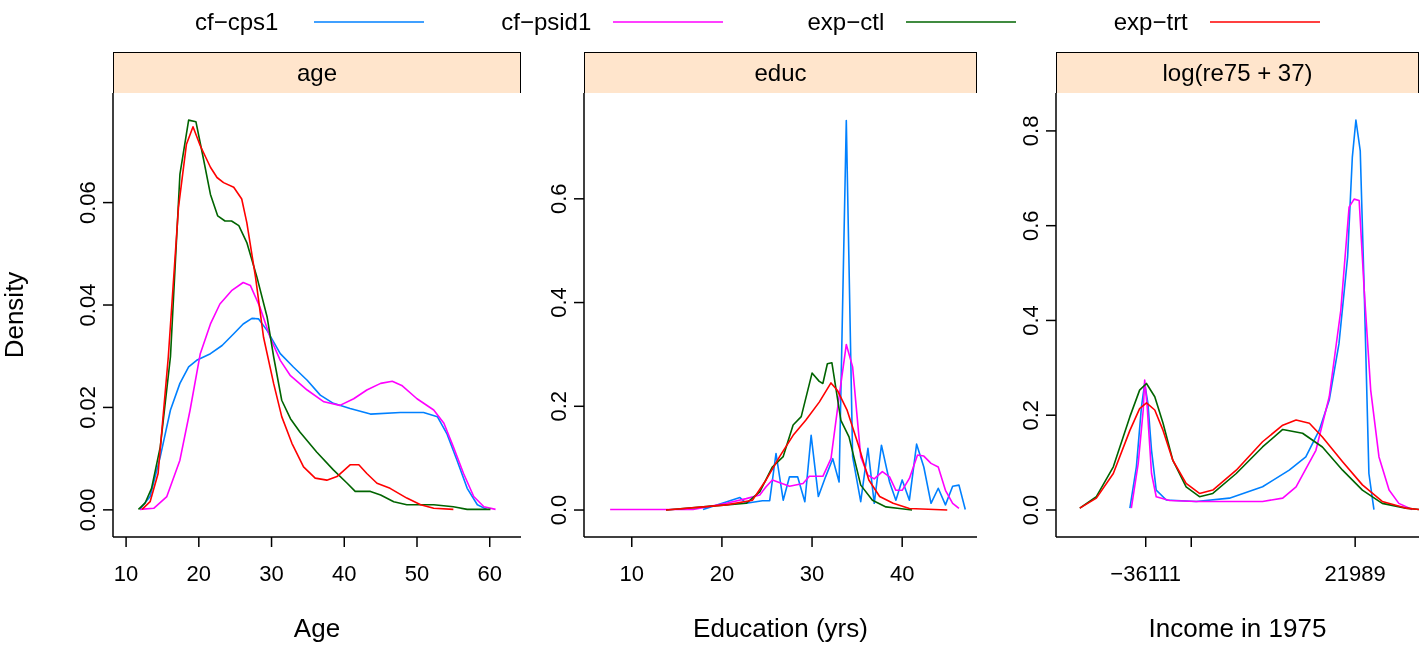 Image resolution: width=1420 pixels, height=645 pixels. Describe the element at coordinates (1237, 628) in the screenshot. I see `x-axis-title: Income in 1975` at that location.